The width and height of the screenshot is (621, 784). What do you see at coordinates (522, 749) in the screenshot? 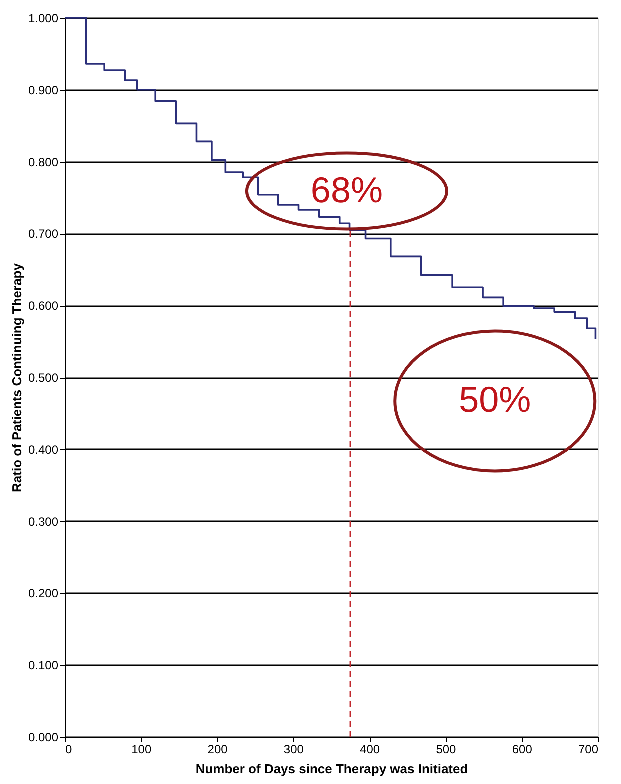
I see `x-tick-label: 600` at bounding box center [522, 749].